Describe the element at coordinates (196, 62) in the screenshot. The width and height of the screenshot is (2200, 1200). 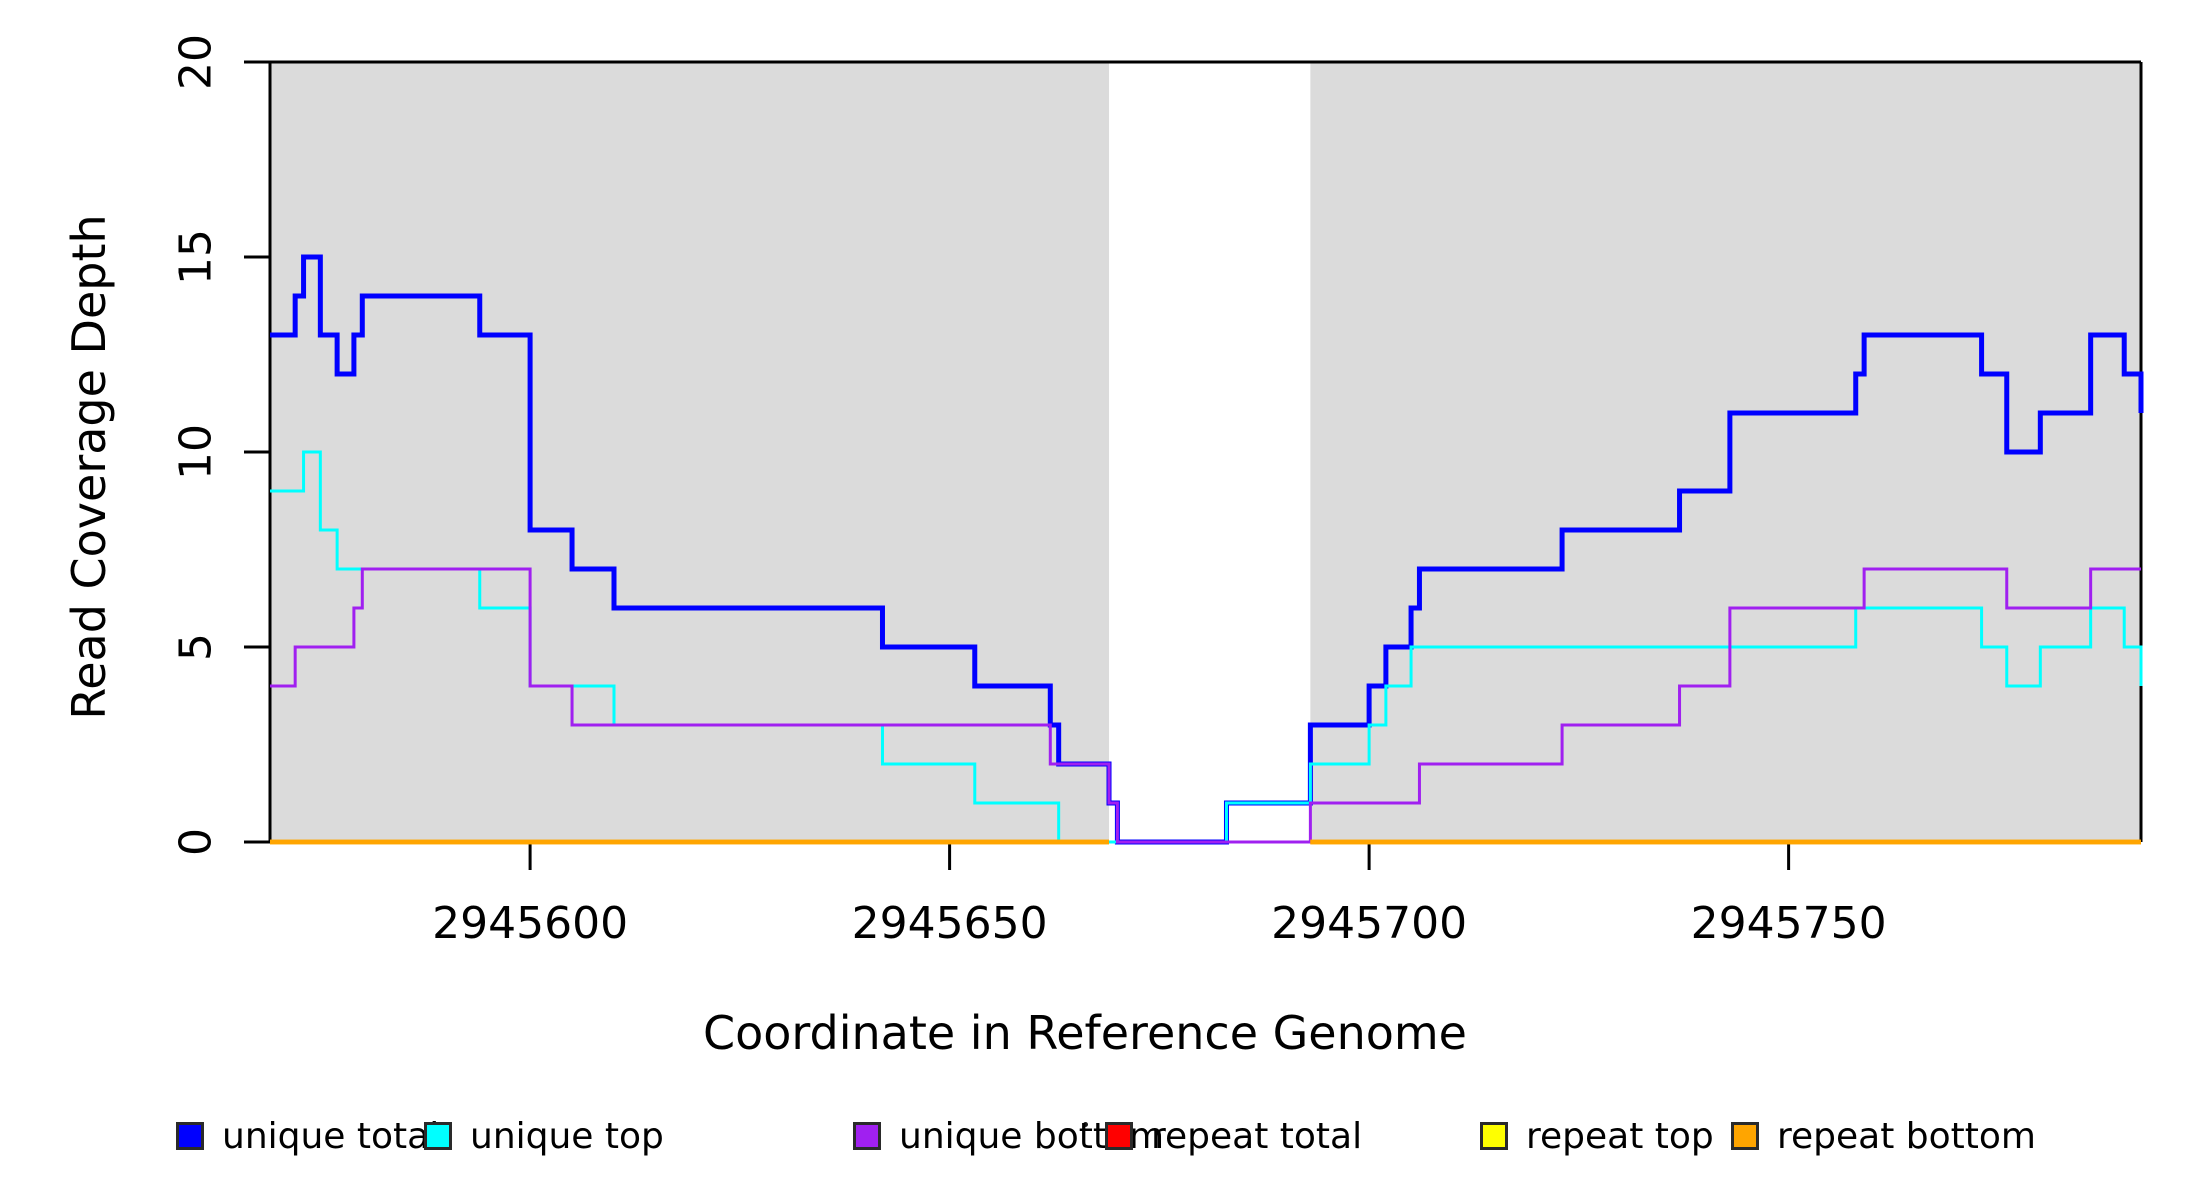
I see `y-tick-label: 20` at that location.